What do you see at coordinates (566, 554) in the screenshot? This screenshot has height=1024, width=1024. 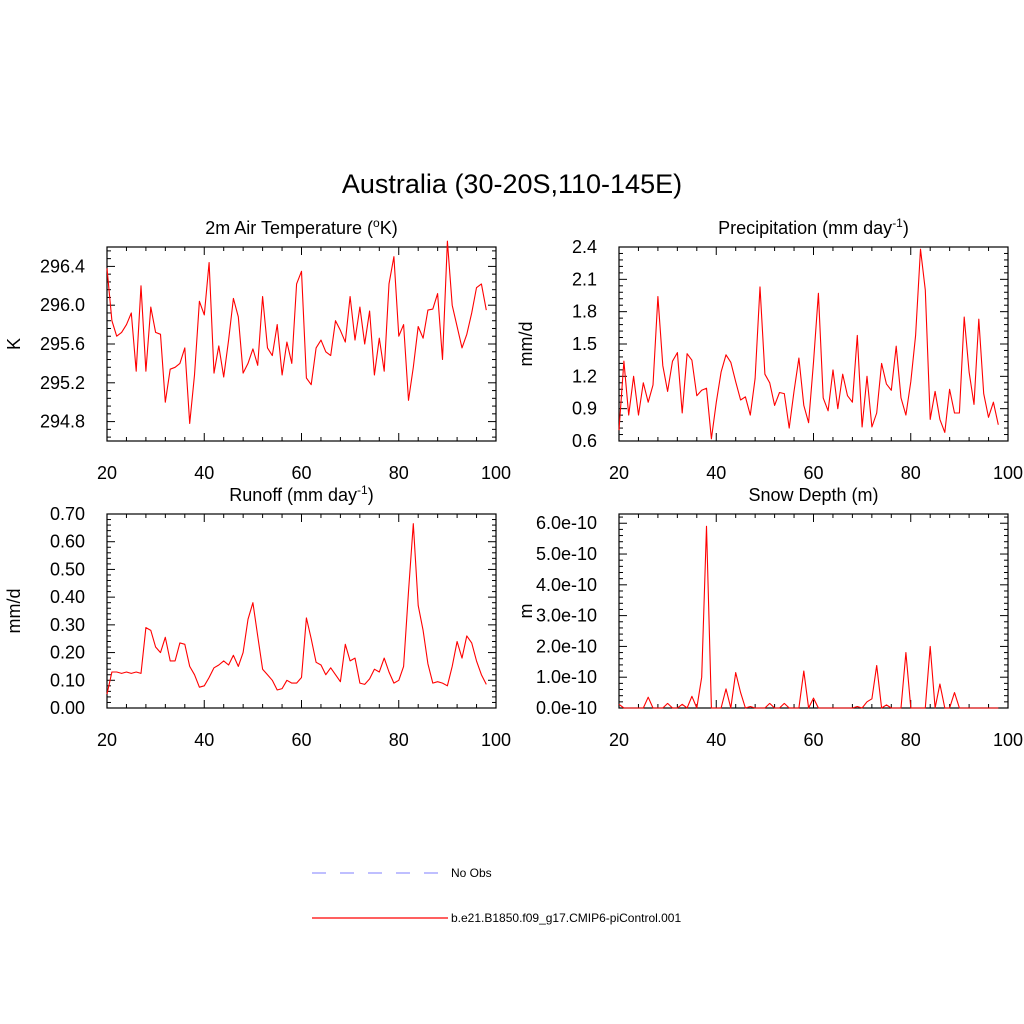 I see `y-tick-label: 5.0e-10` at bounding box center [566, 554].